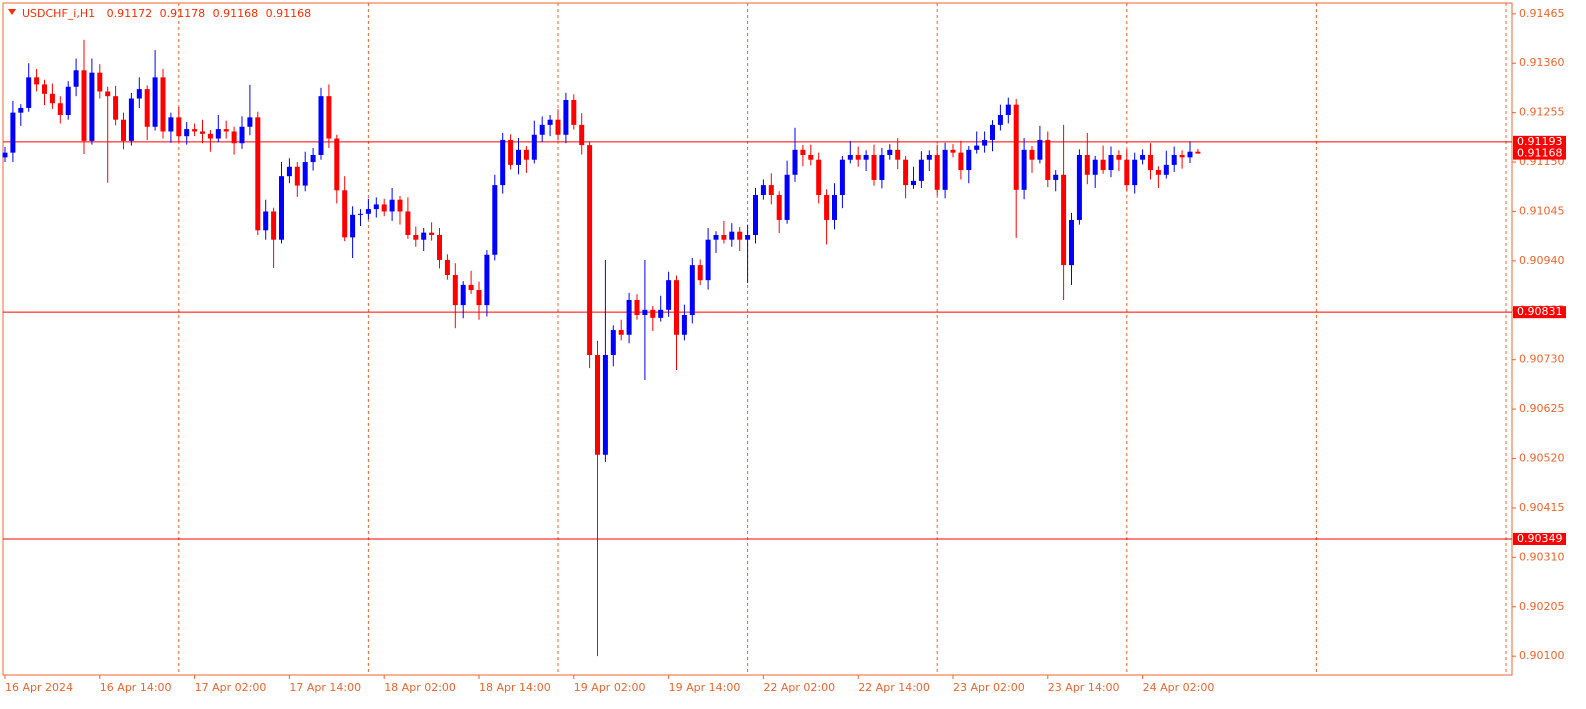 Image resolution: width=1586 pixels, height=709 pixels. Describe the element at coordinates (1540, 311) in the screenshot. I see `level-label: 0.90831` at that location.